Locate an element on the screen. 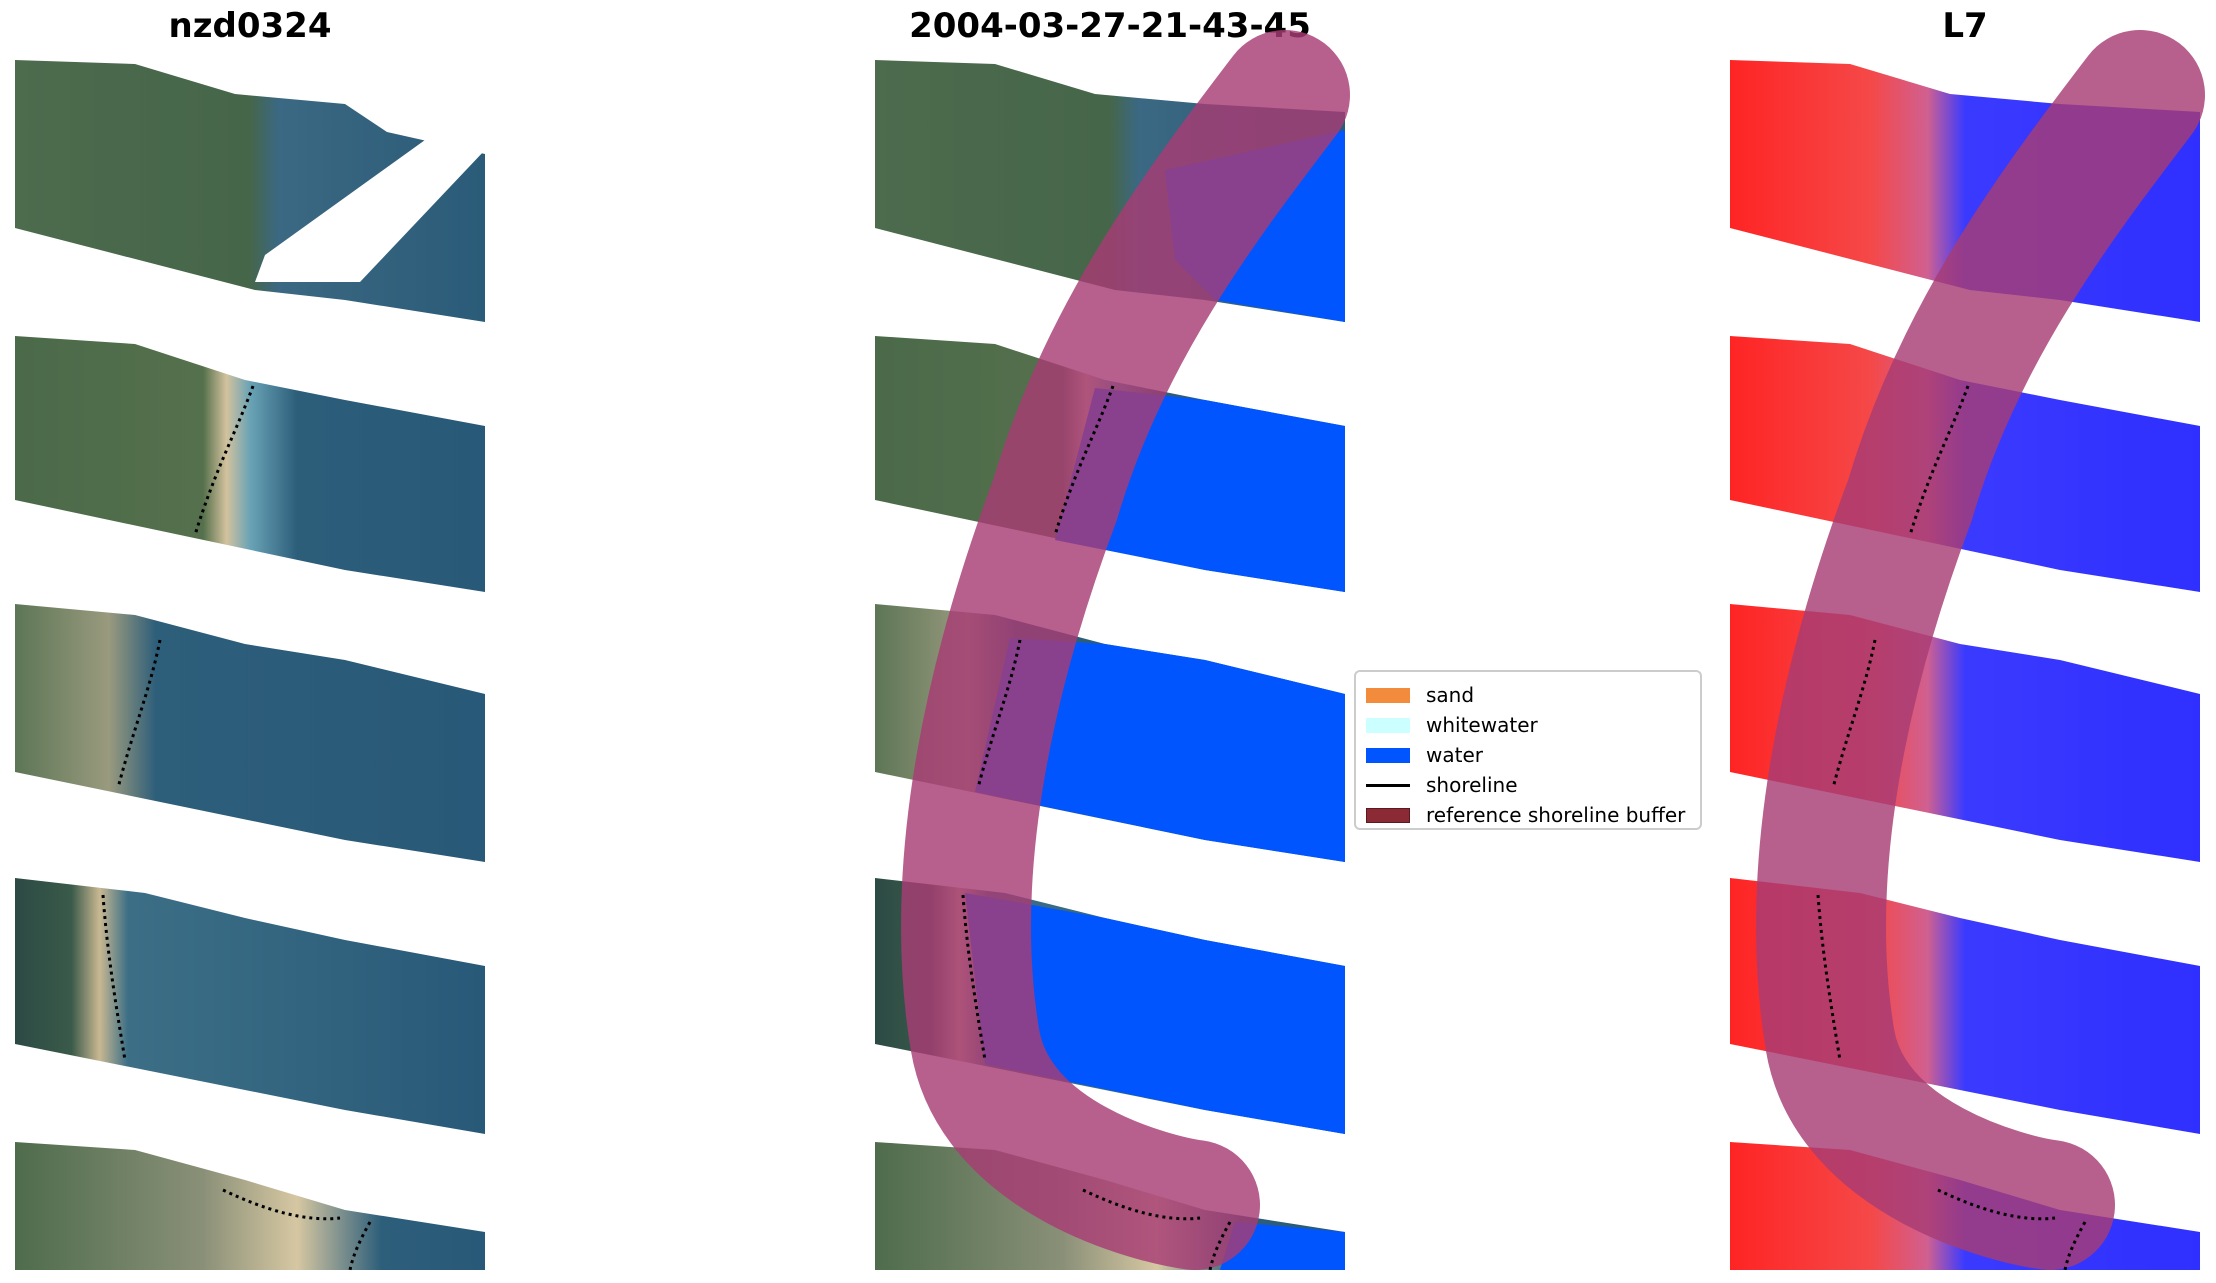 The height and width of the screenshot is (1283, 2216). legend-label-shoreline: shoreline is located at coordinates (1472, 785).